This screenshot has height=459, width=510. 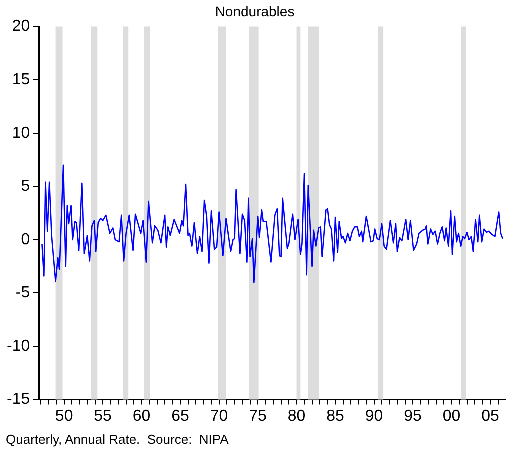 What do you see at coordinates (64, 416) in the screenshot?
I see `x-tick-label: 50` at bounding box center [64, 416].